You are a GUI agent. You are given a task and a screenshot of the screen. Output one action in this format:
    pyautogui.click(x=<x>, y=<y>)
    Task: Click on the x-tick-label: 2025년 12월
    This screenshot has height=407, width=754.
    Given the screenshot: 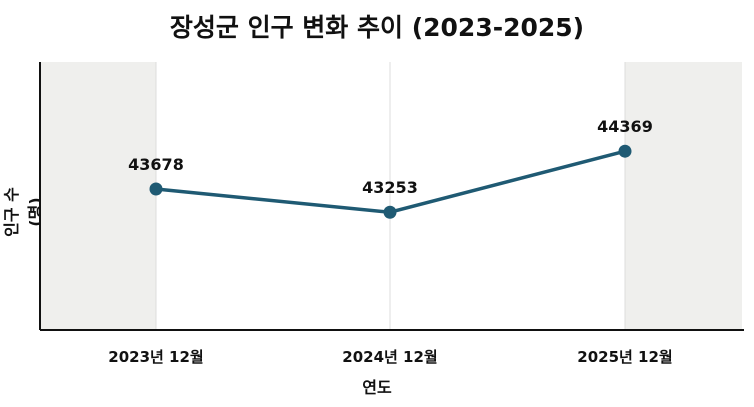 What is the action you would take?
    pyautogui.click(x=624, y=357)
    